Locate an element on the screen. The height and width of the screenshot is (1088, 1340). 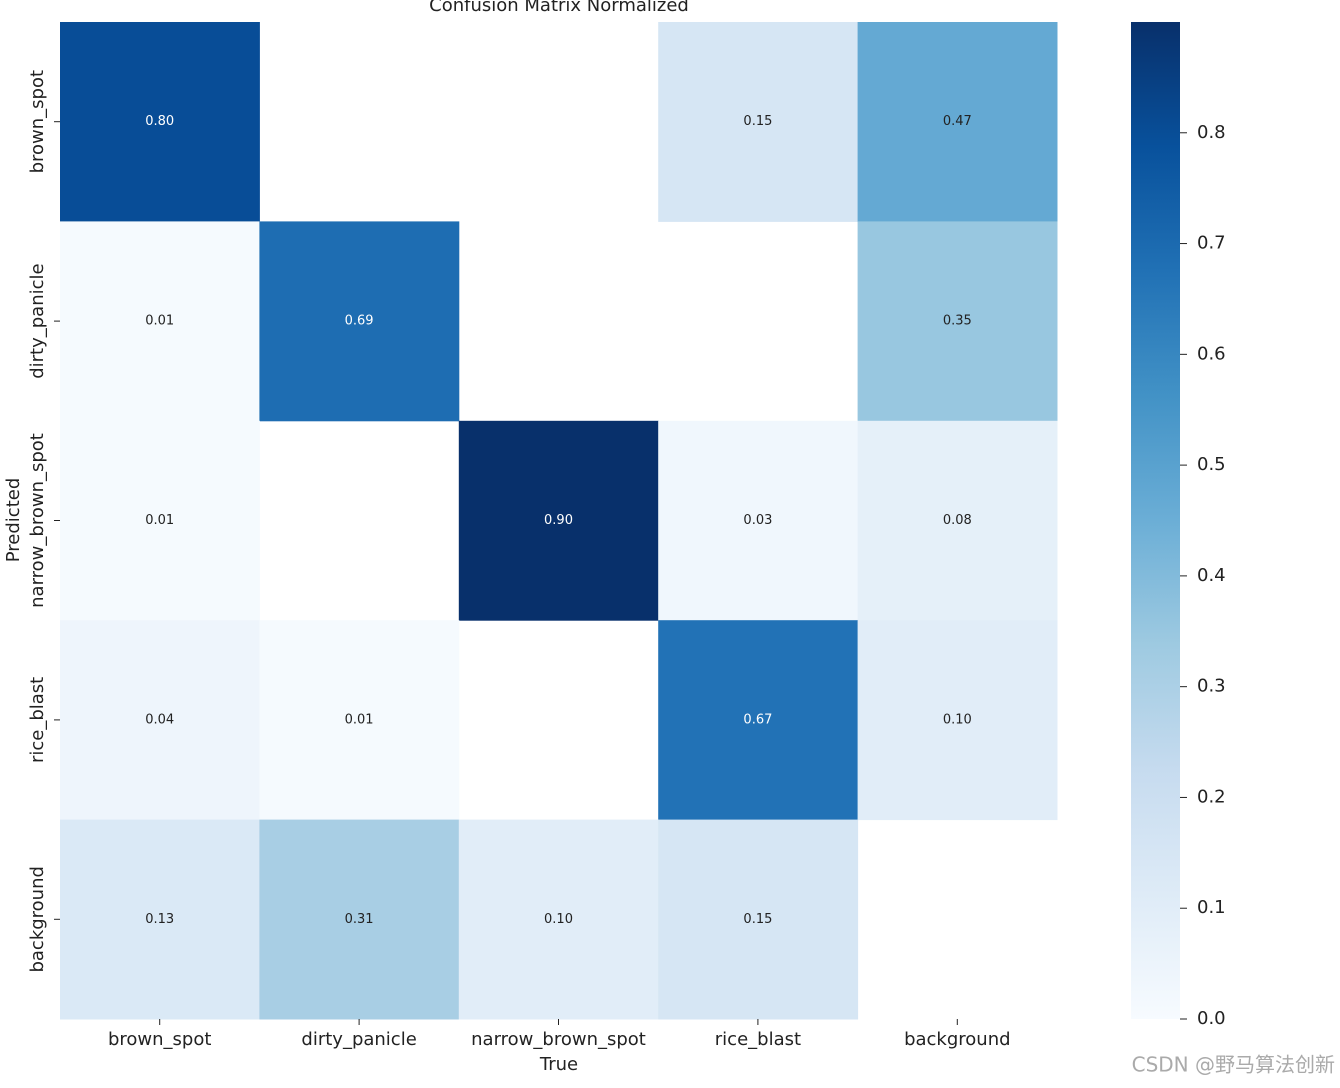
cell-label: 0.90 is located at coordinates (558, 520).